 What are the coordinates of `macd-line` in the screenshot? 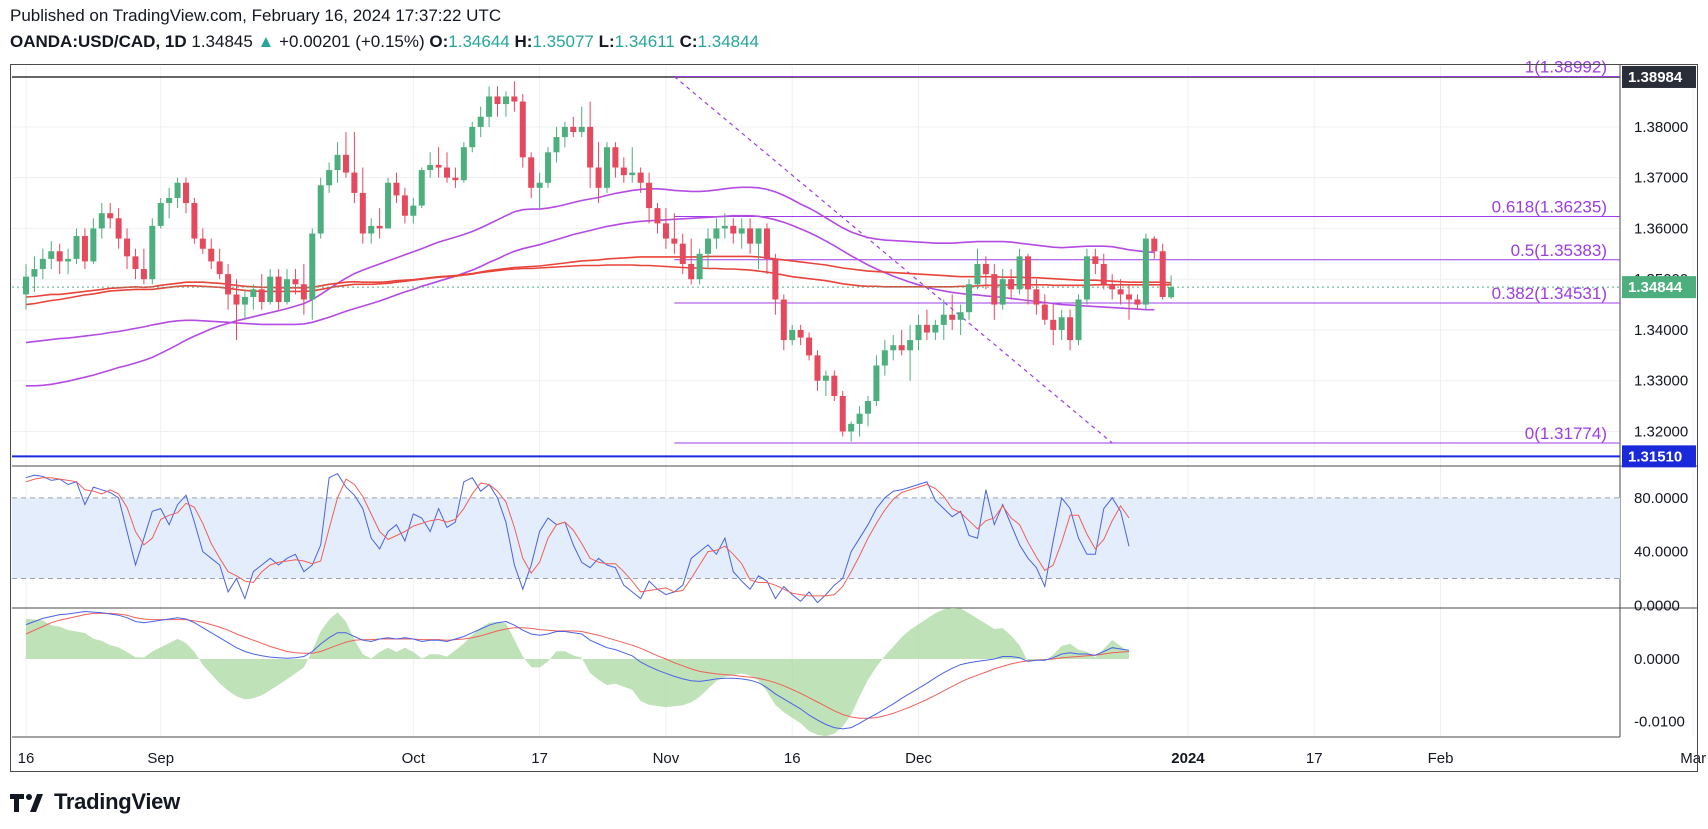 It's located at (577, 670).